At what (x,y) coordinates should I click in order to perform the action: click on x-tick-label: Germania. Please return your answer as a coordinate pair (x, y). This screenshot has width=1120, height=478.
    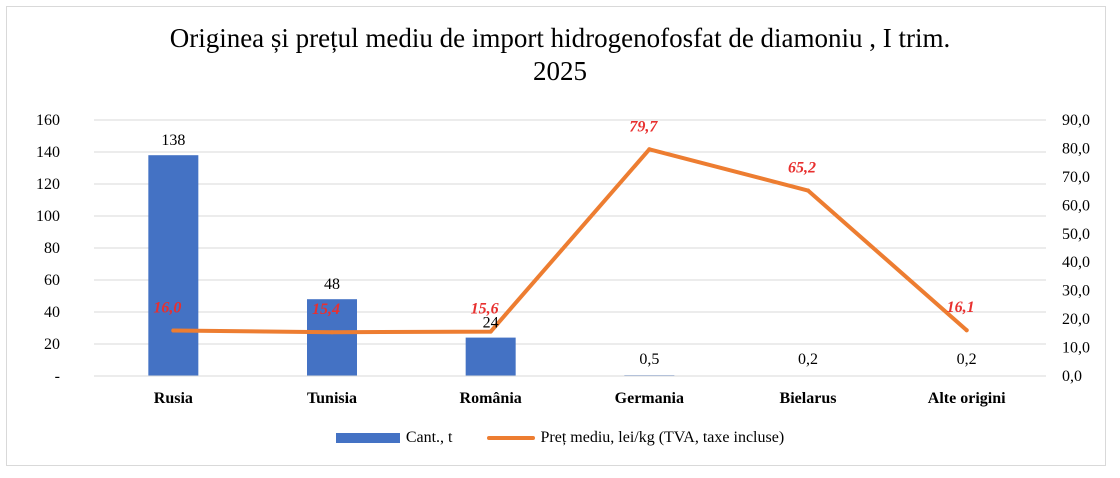
    Looking at the image, I should click on (649, 398).